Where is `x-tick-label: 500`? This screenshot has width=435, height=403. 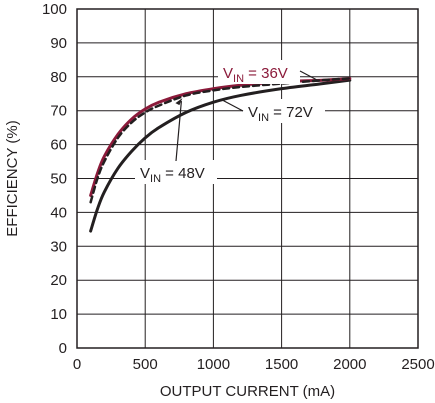
x-tick-label: 500 is located at coordinates (145, 364).